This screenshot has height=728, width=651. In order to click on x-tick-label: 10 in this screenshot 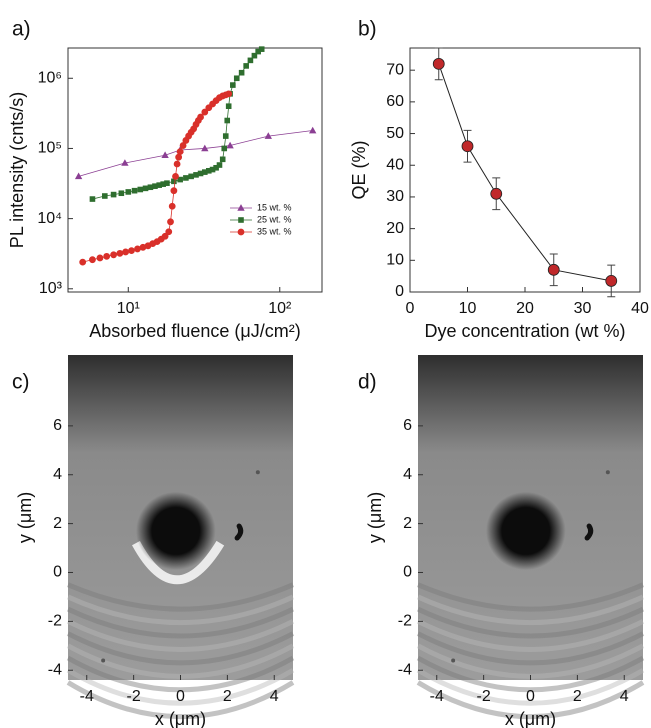, I will do `click(468, 308)`.